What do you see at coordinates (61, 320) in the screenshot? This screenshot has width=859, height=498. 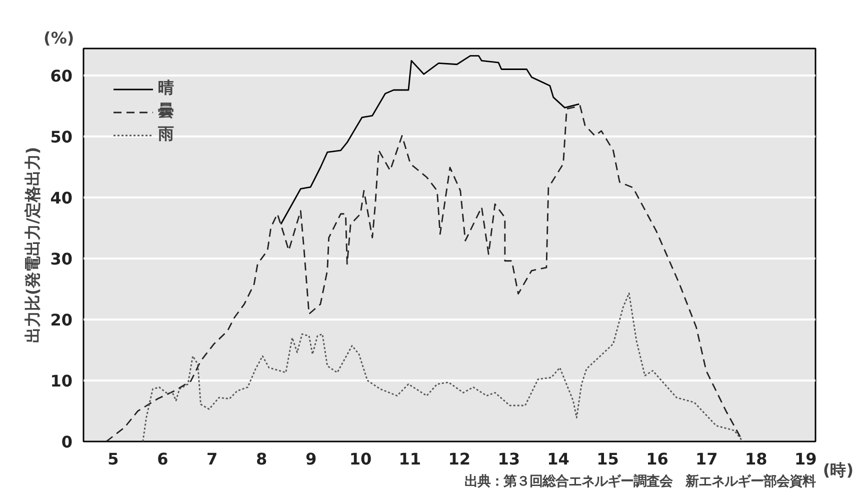 I see `y-tick-label: 20` at bounding box center [61, 320].